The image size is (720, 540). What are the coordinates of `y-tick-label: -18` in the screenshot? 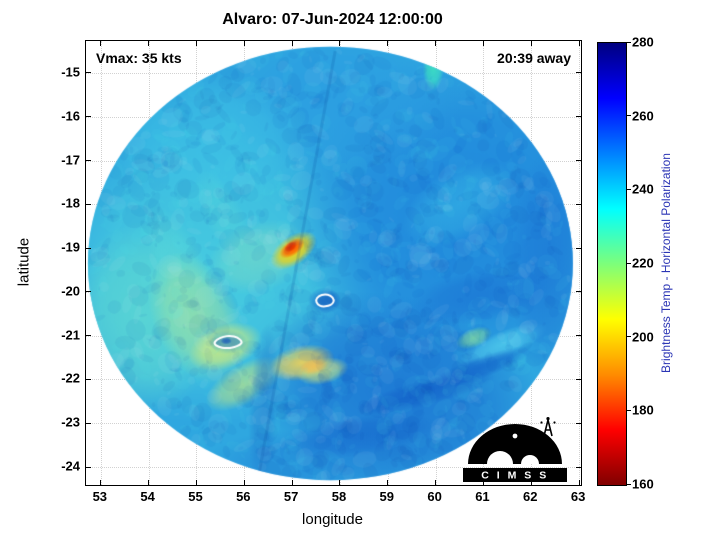 It's located at (70, 203).